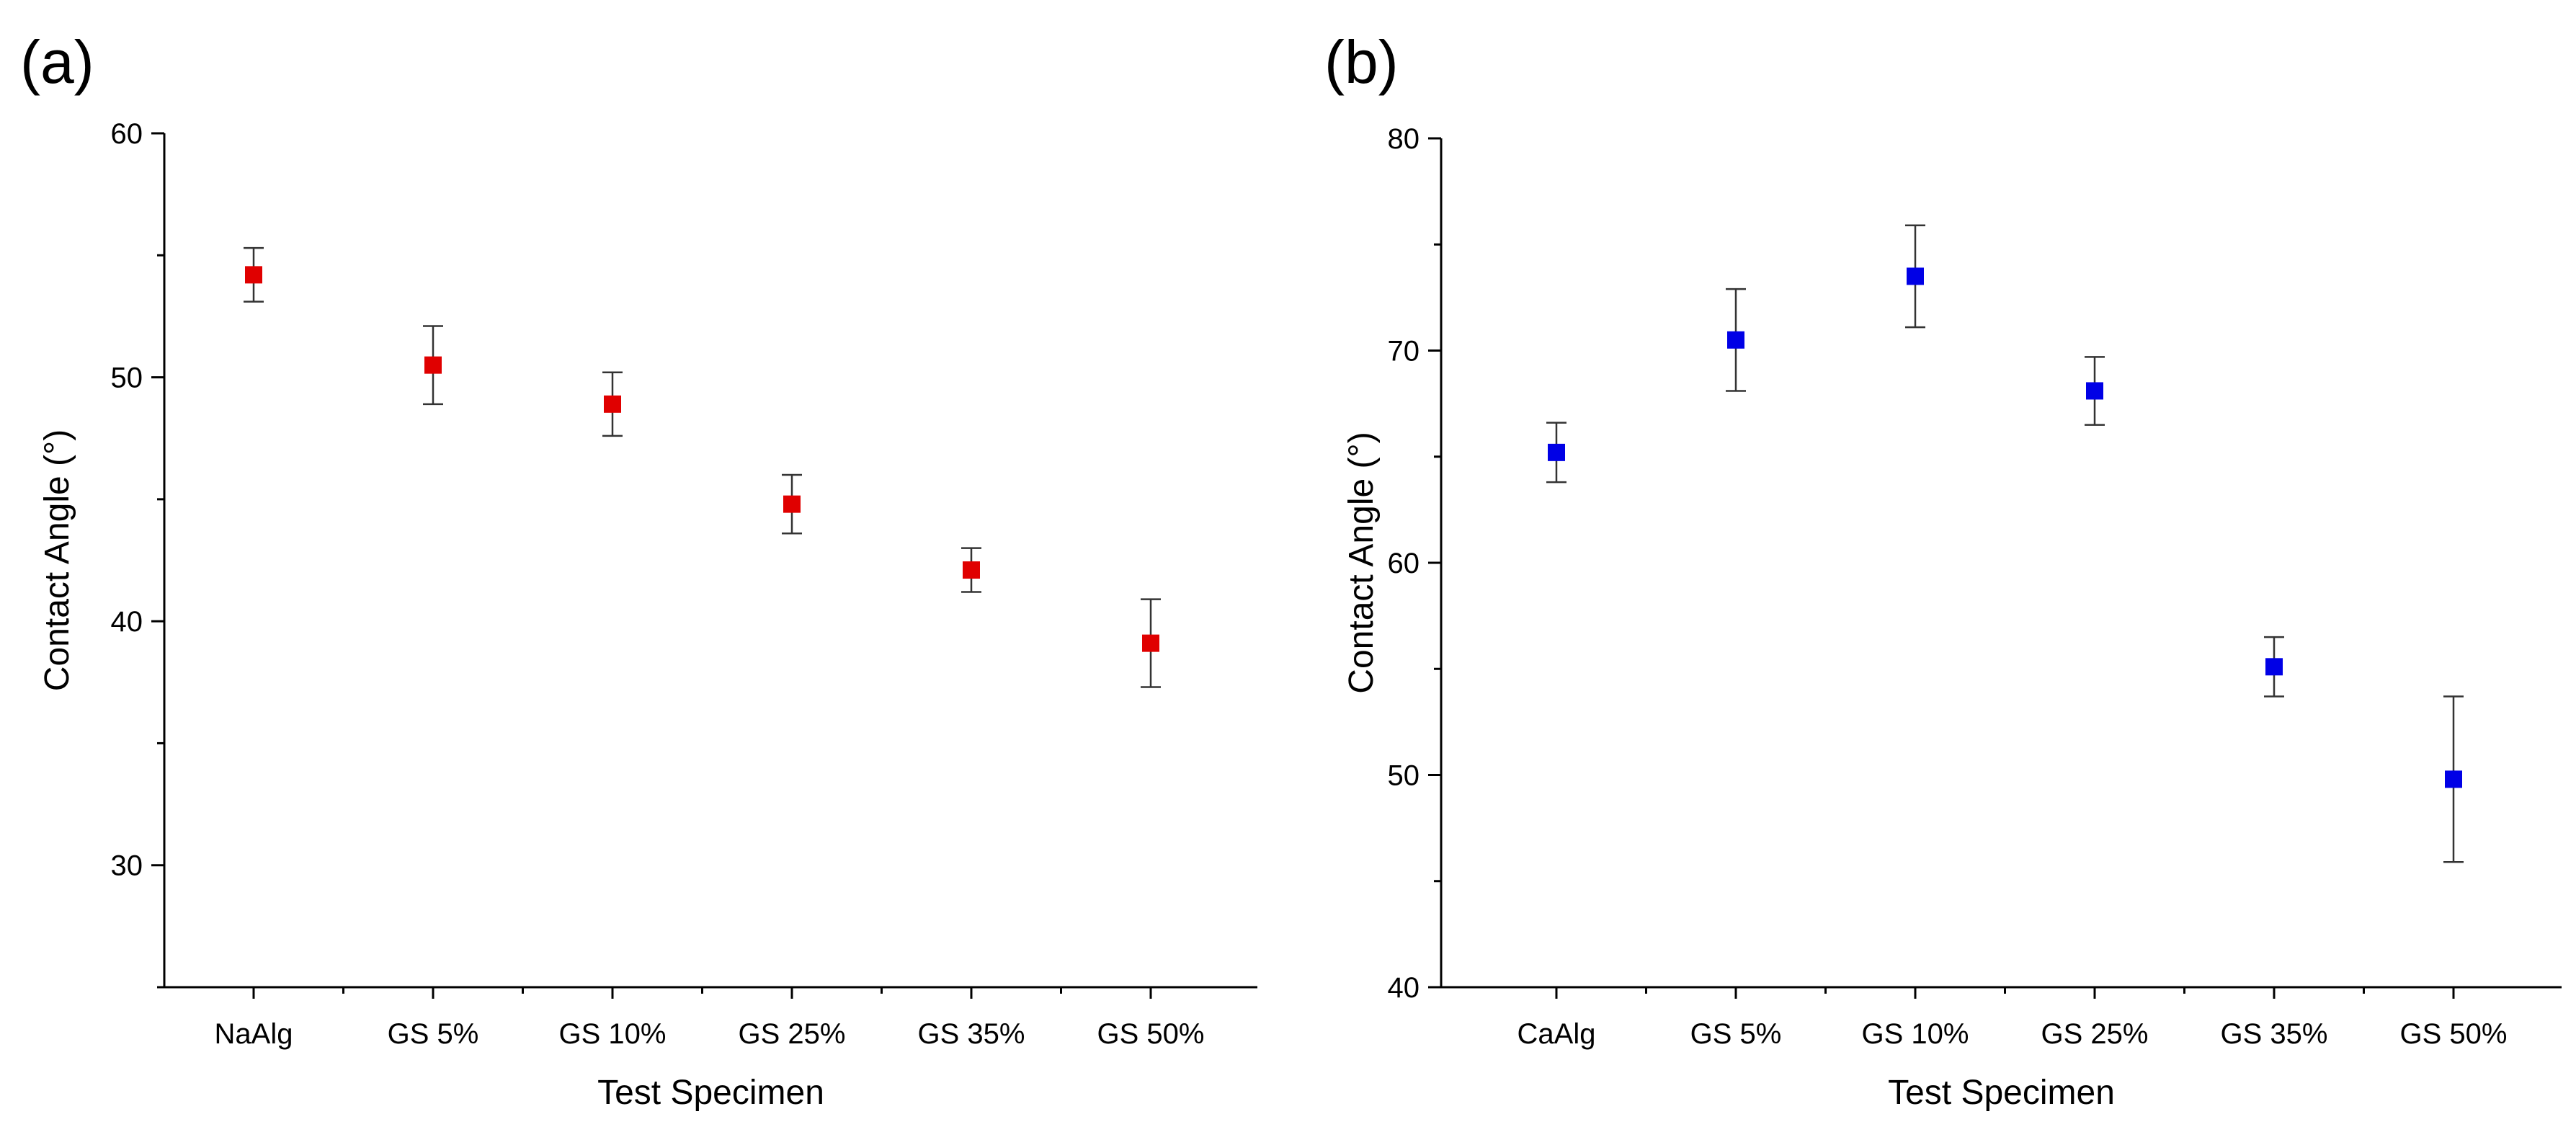  What do you see at coordinates (57, 62) in the screenshot?
I see `panel-label: (a)` at bounding box center [57, 62].